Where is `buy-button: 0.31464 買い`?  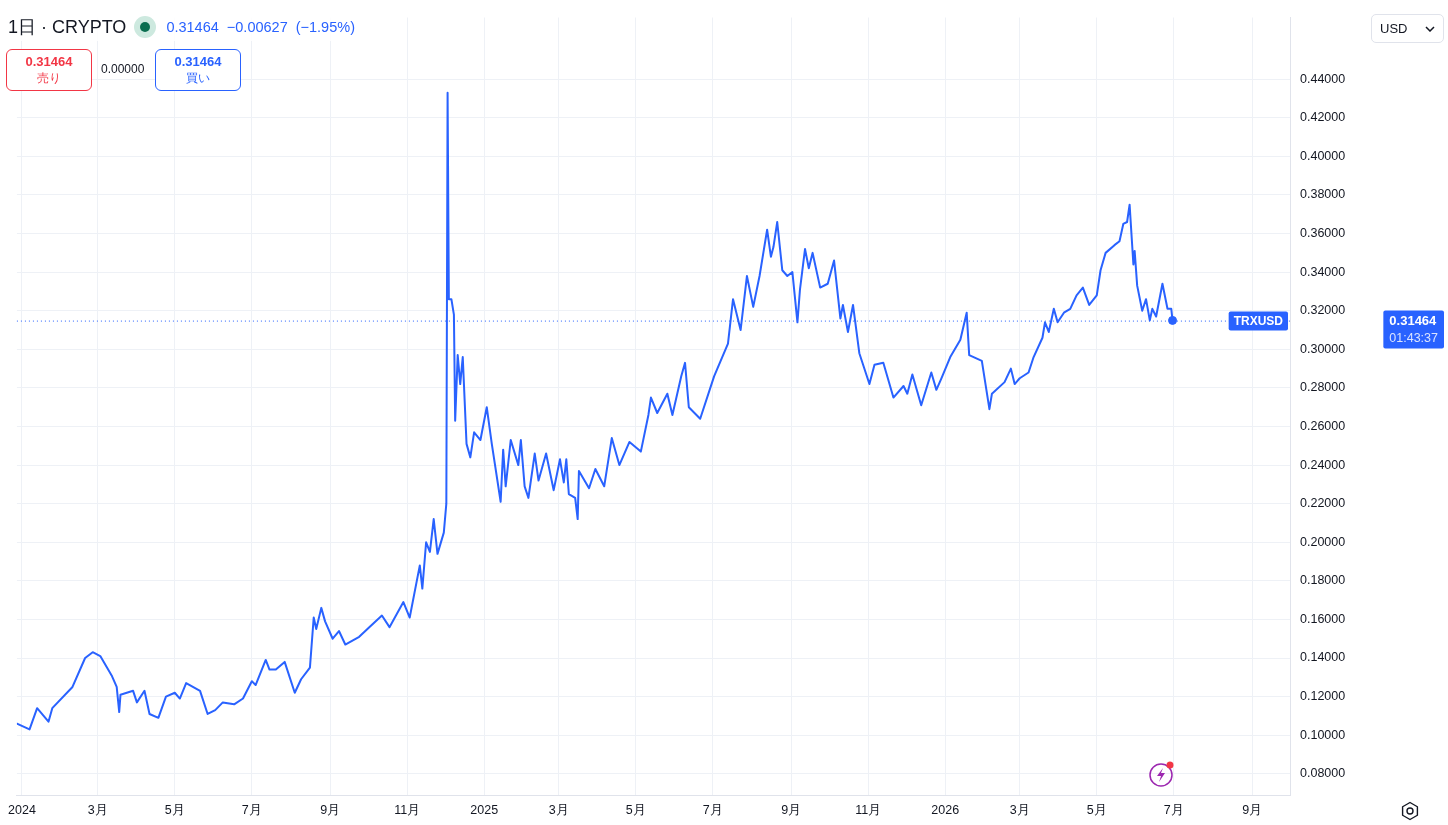
buy-button: 0.31464 買い is located at coordinates (198, 70).